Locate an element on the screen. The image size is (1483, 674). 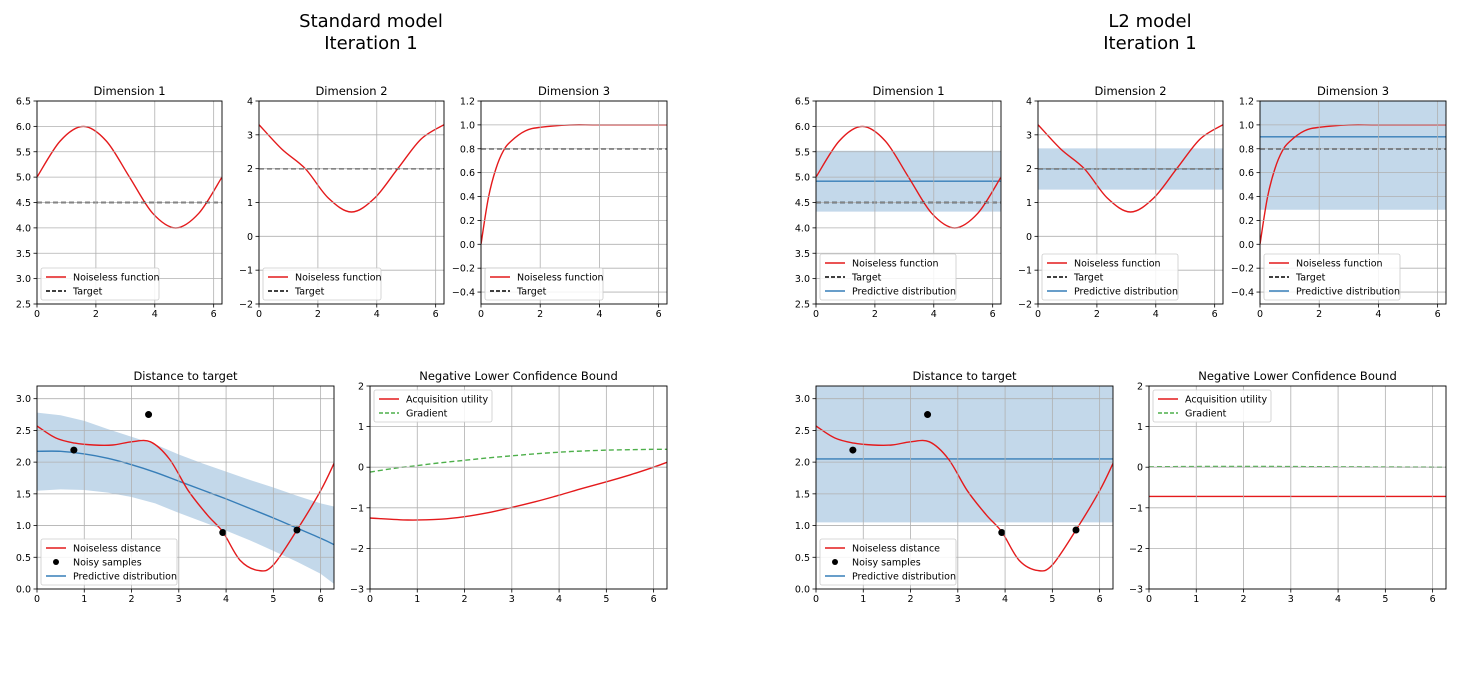
y-tick-label: 1.2 is located at coordinates (1246, 102).